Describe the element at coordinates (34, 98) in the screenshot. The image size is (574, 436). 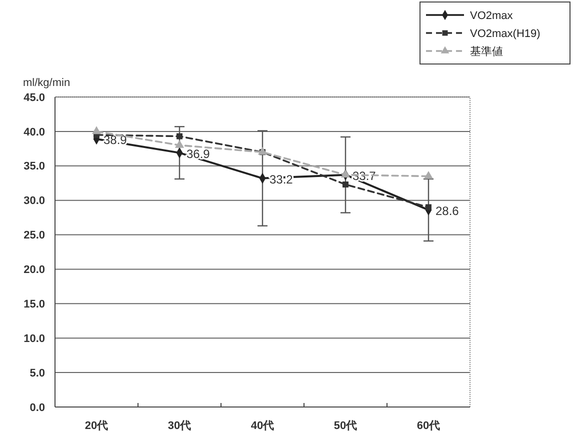
I see `y-tick-label: 45.0` at that location.